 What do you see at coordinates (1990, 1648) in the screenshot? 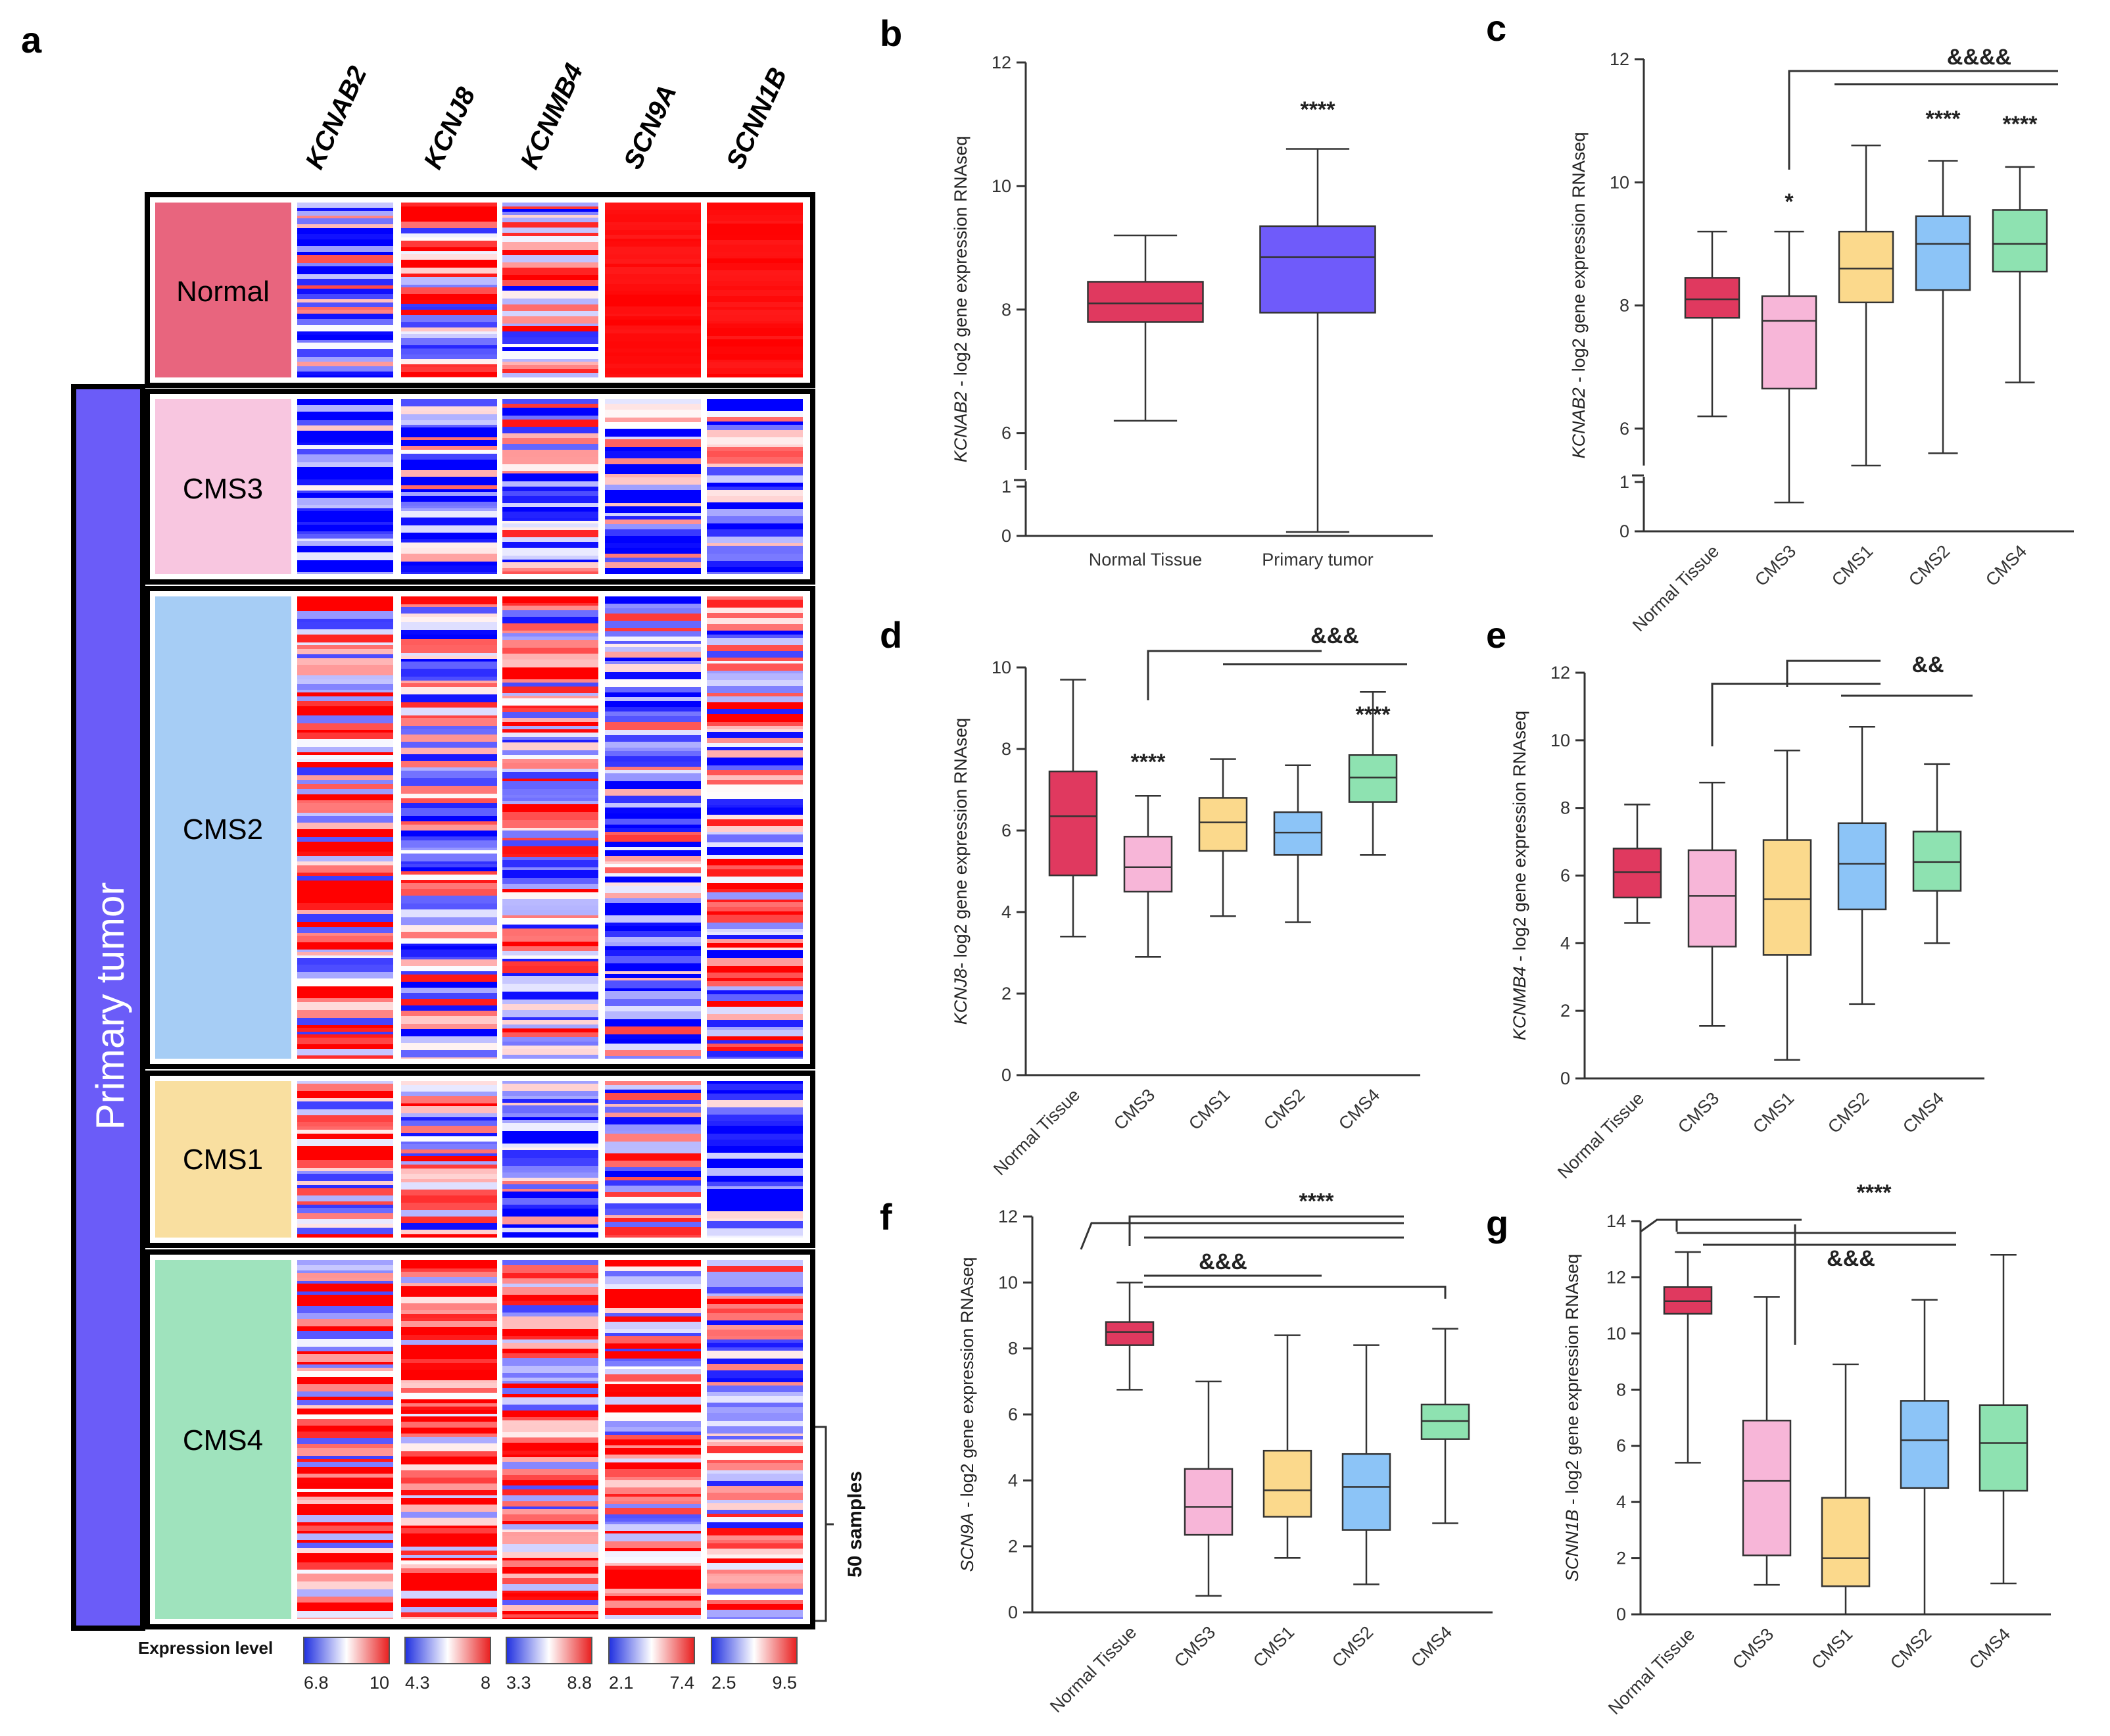
I see `x-tick-label: CMS4` at bounding box center [1990, 1648].